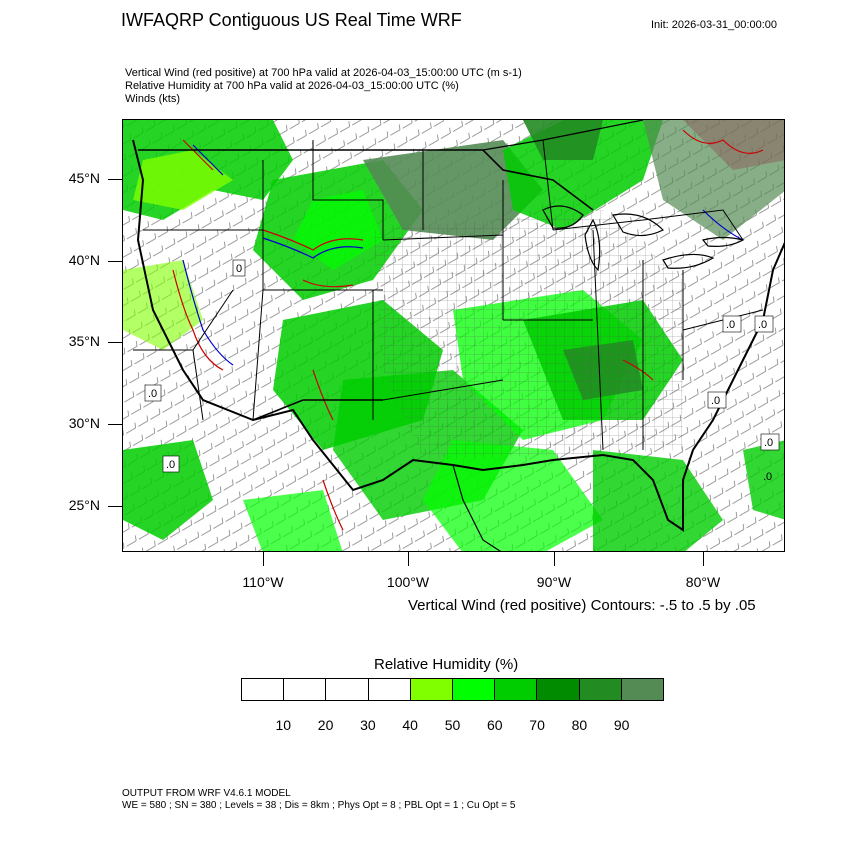 The height and width of the screenshot is (850, 850). Describe the element at coordinates (643, 238) in the screenshot. I see `great-lakes` at that location.